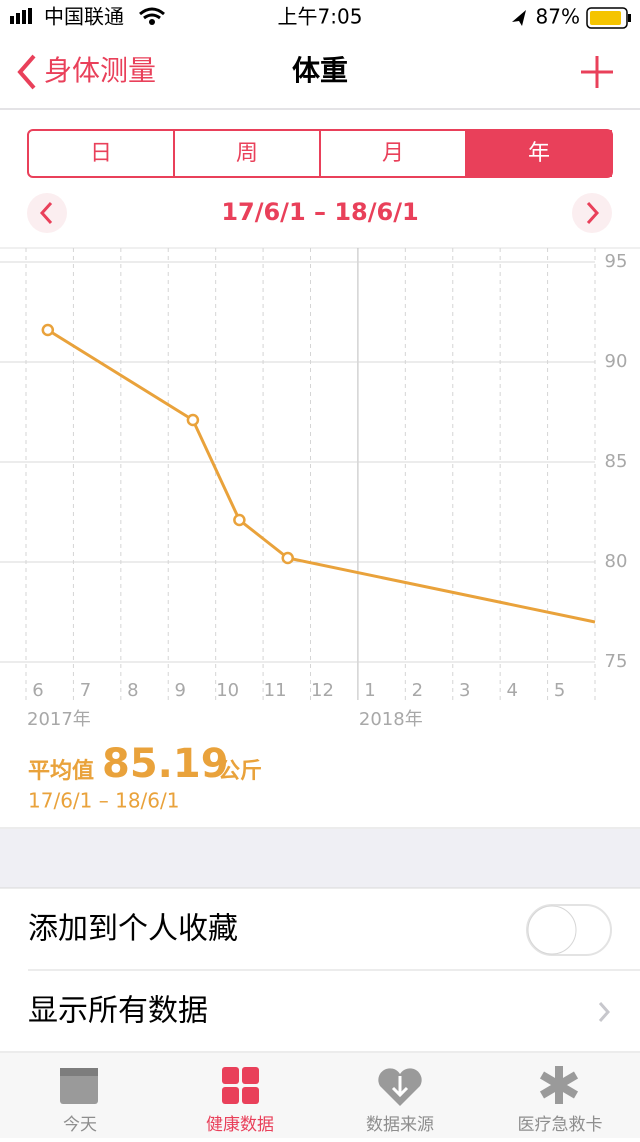 Image resolution: width=640 pixels, height=1142 pixels. I want to click on date-range: 17/6/1 – 18/6/1, so click(319, 212).